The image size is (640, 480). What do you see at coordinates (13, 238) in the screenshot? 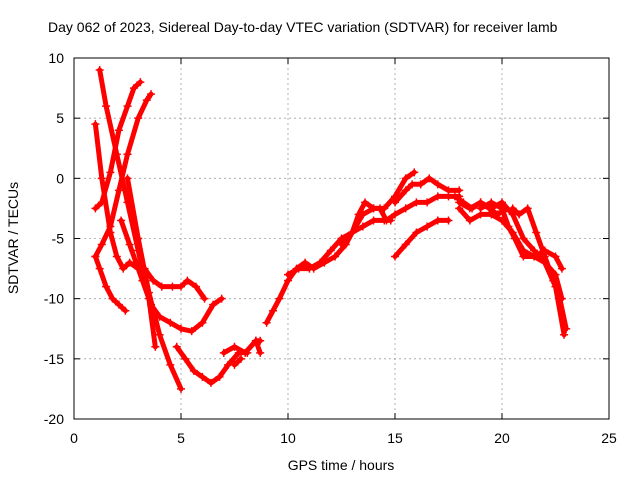
I see `y-axis-label: SDTVAR / TECUs` at bounding box center [13, 238].